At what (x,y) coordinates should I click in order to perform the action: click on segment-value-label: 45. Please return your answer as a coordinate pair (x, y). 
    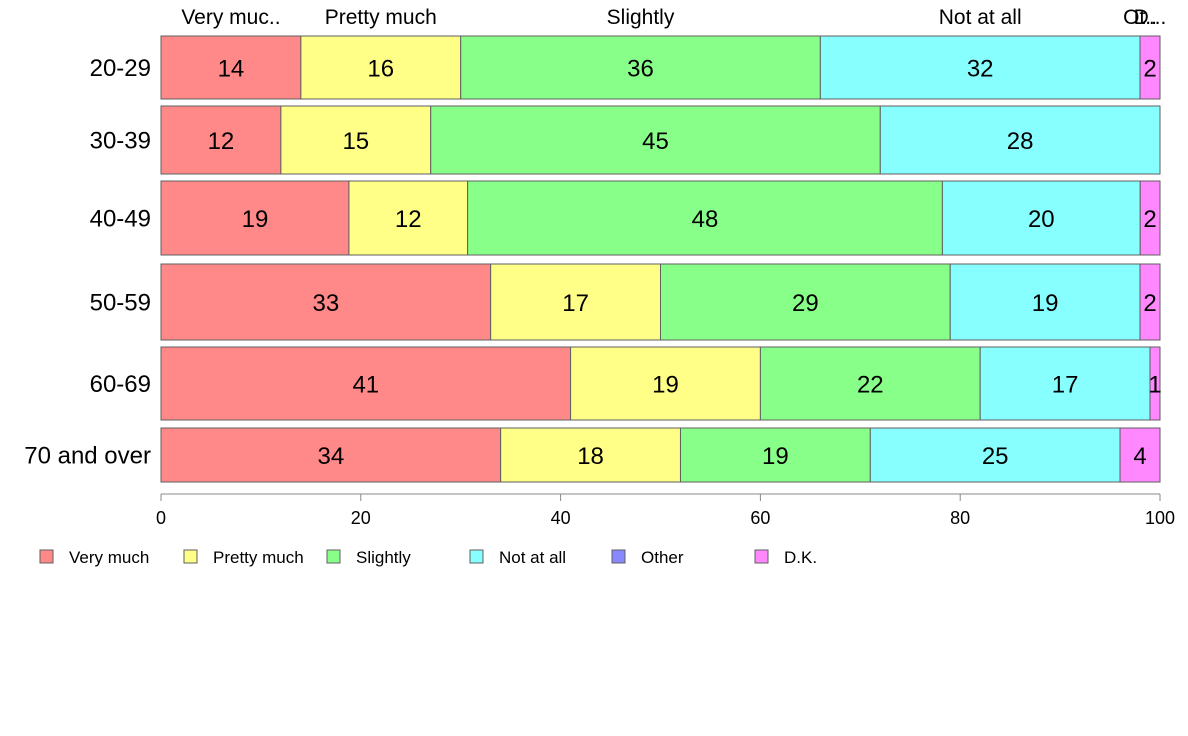
    Looking at the image, I should click on (655, 141).